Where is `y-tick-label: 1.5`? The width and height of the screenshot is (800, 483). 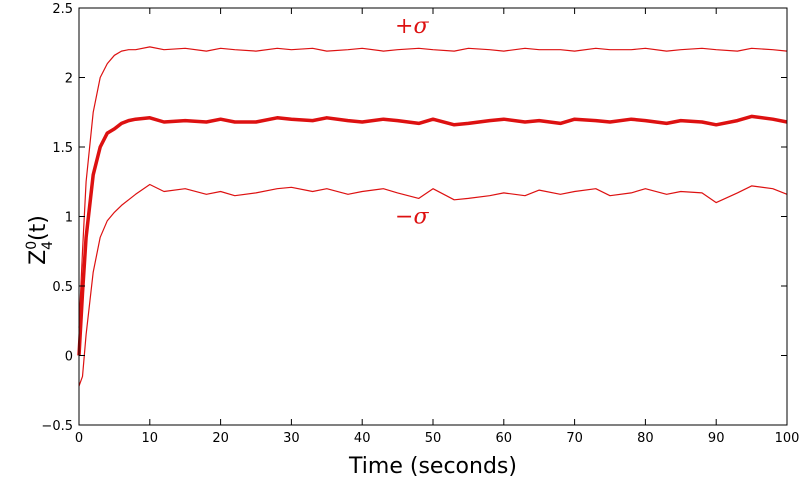
y-tick-label: 1.5 is located at coordinates (62, 148).